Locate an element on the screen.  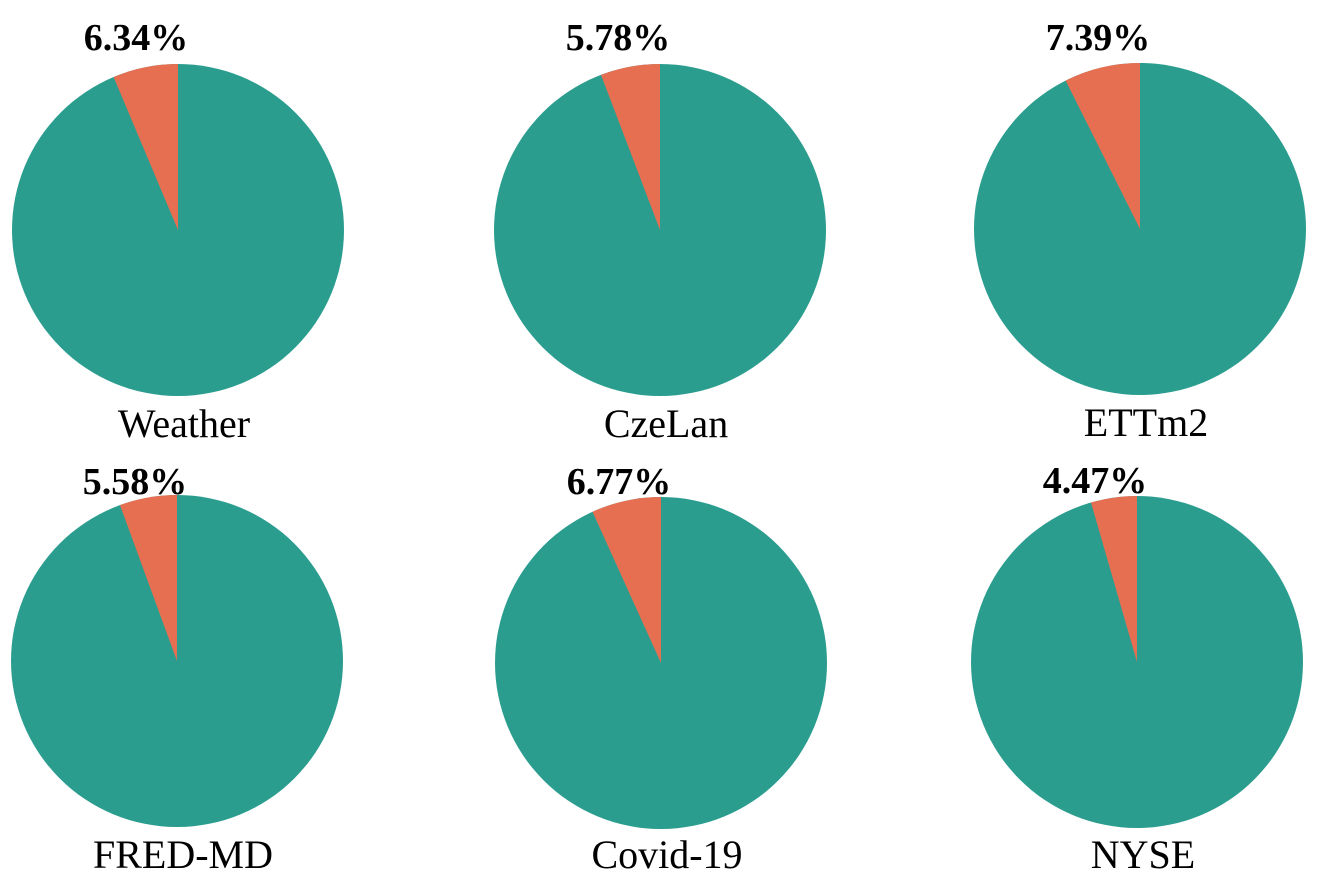
pie-ettm2-minority-slice is located at coordinates (1102, 146).